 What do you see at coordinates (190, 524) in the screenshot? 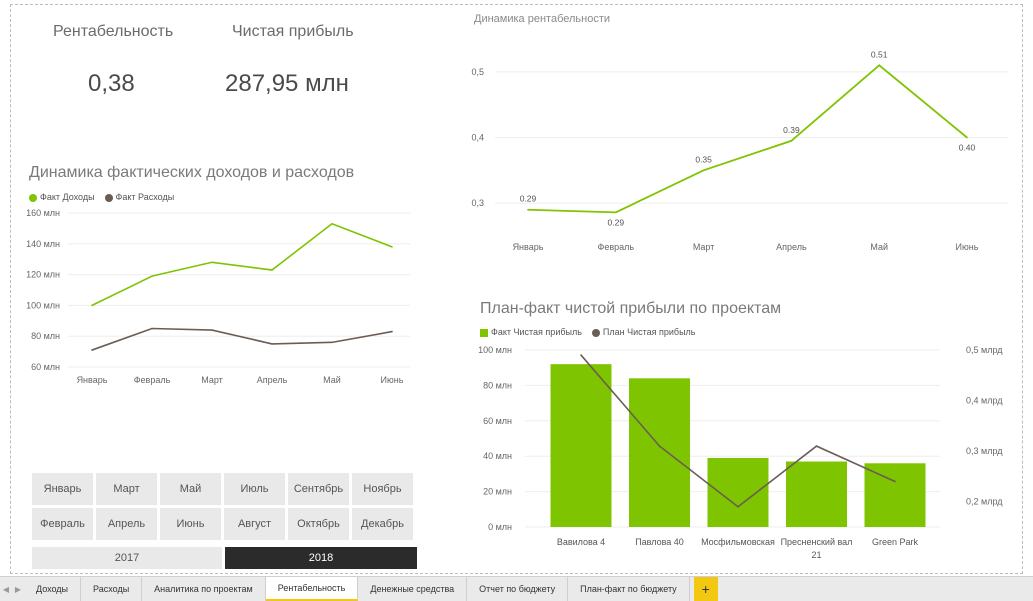
I see `slicer-month-june: Июнь` at bounding box center [190, 524].